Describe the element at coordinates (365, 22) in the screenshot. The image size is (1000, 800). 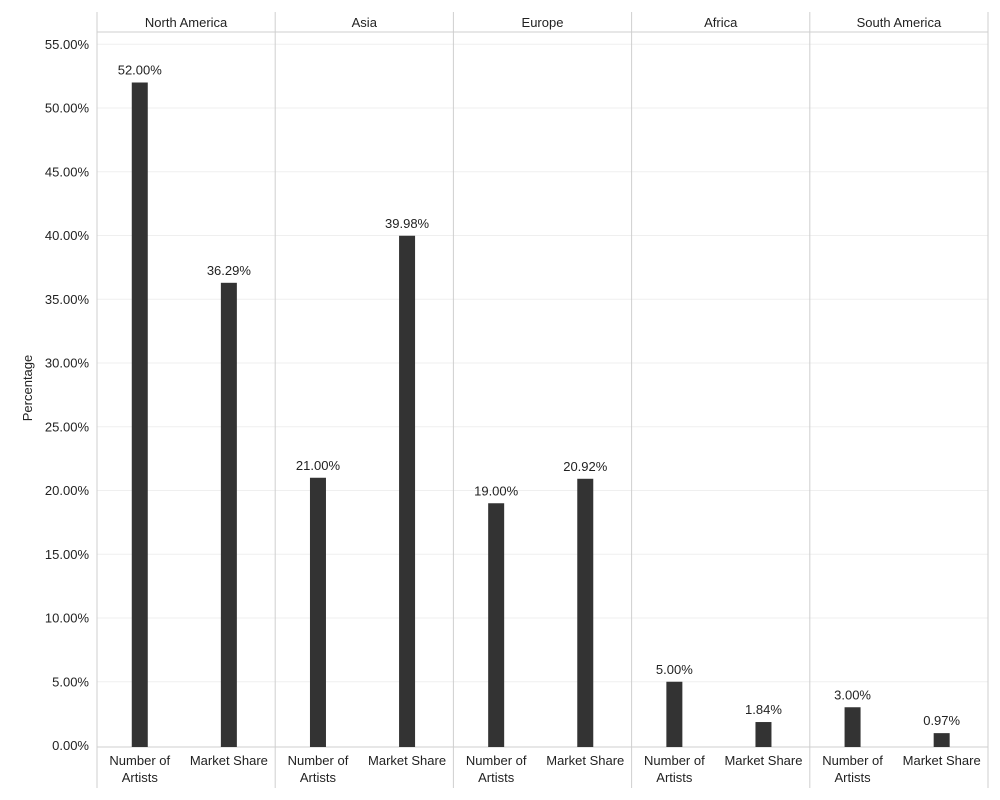
I see `panel-header: Asia` at that location.